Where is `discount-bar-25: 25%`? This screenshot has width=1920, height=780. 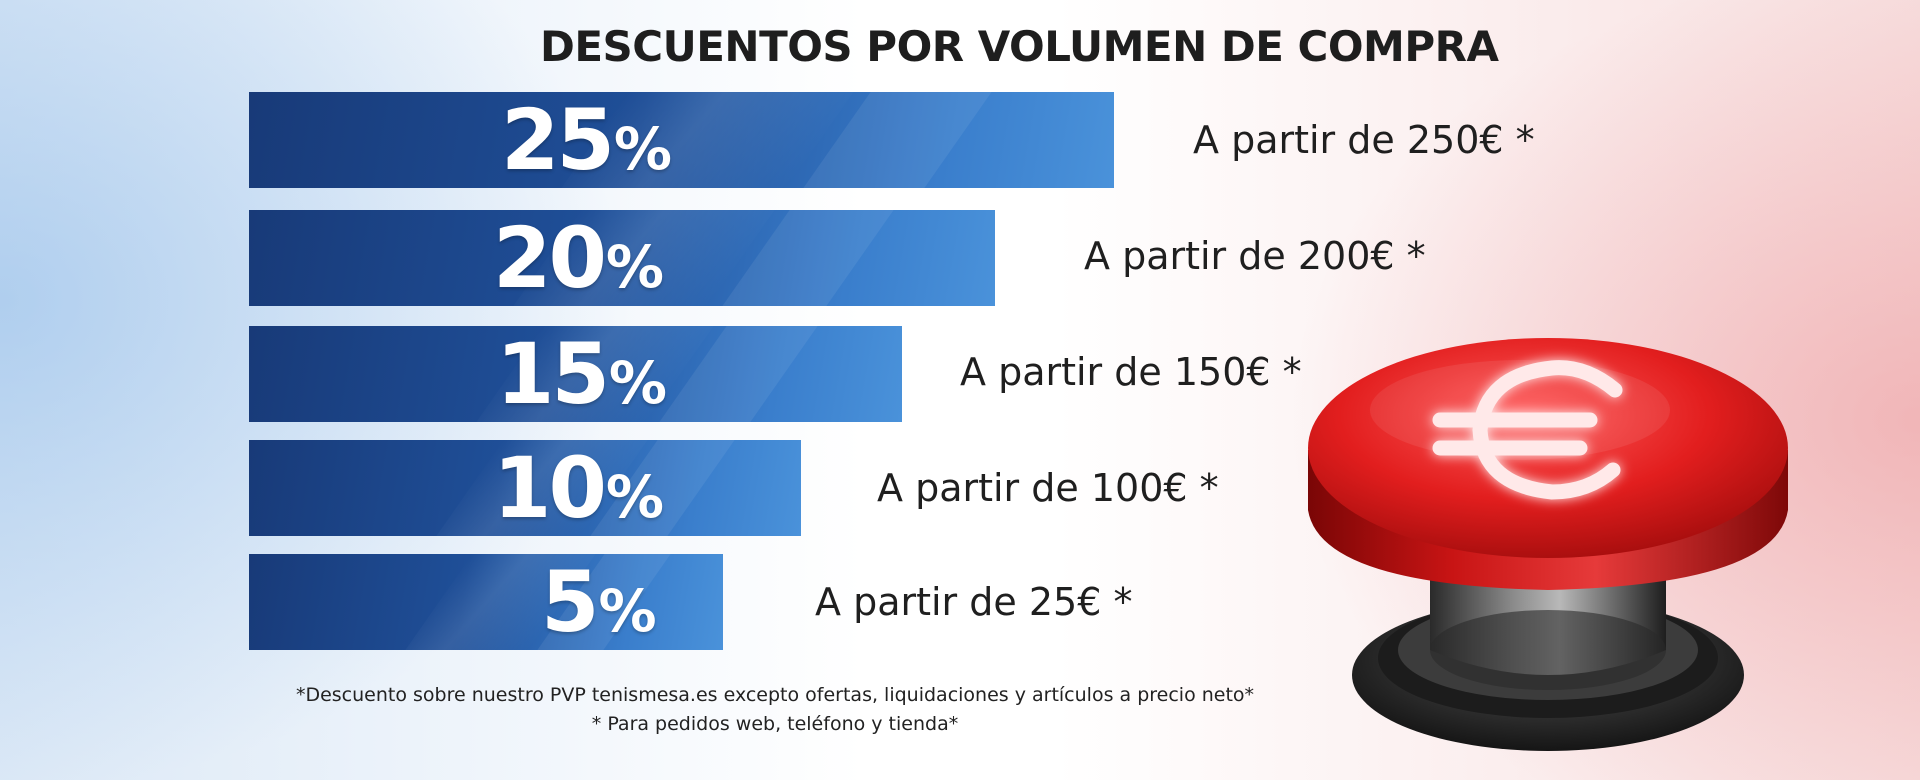
discount-bar-25: 25% is located at coordinates (681, 140).